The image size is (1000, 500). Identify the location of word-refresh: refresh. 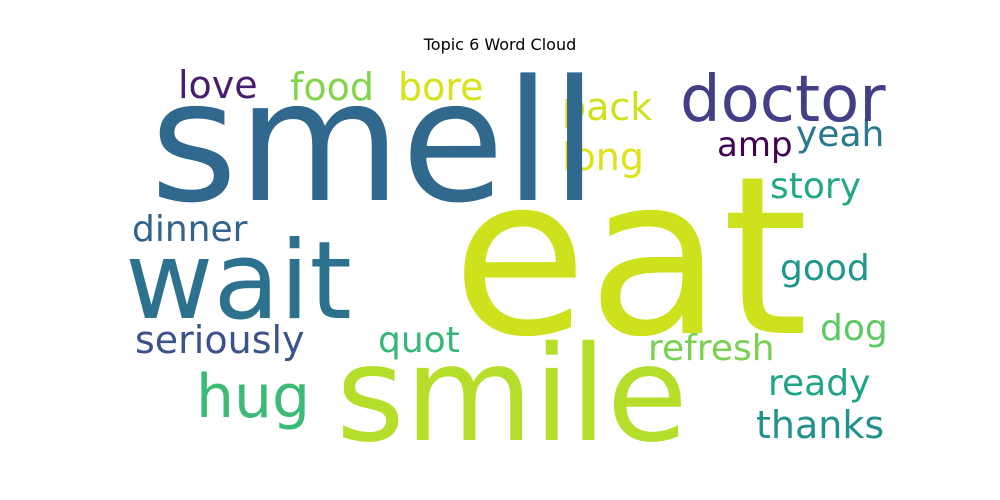
(711, 348).